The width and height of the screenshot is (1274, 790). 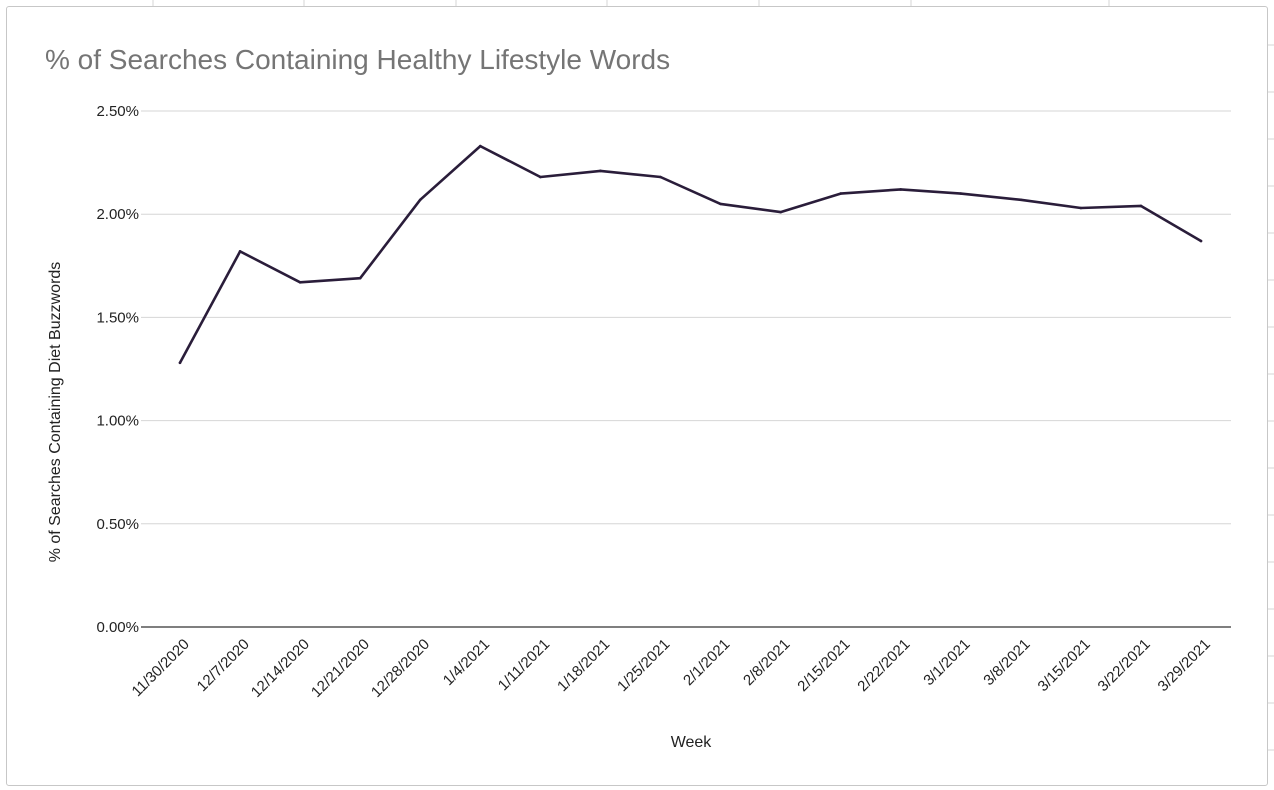 I want to click on x-axis-label: Week, so click(x=692, y=742).